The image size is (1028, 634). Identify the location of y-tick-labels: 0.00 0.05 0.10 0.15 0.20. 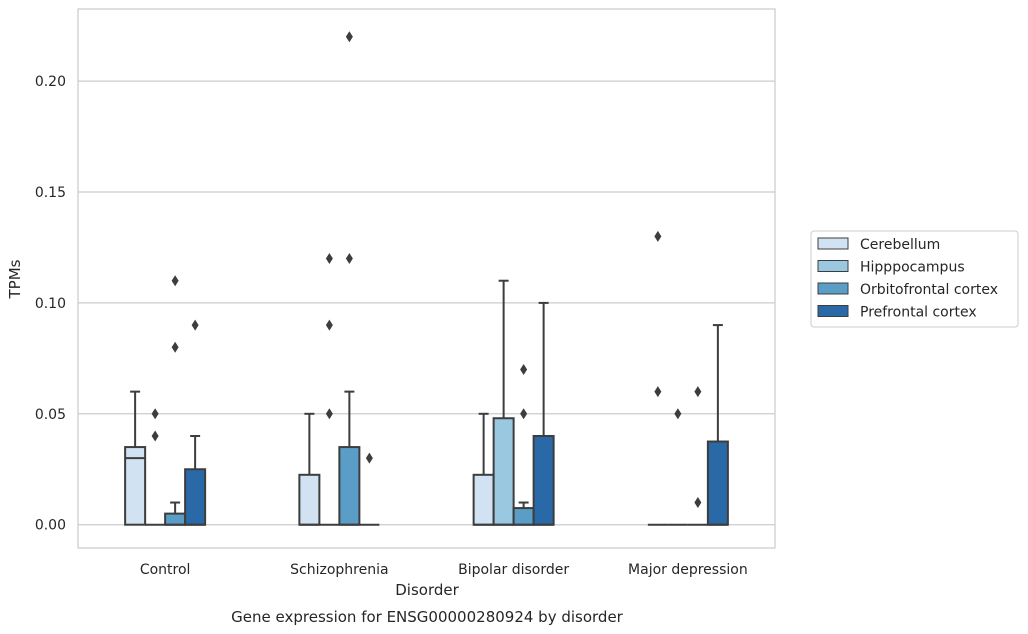
(50, 304).